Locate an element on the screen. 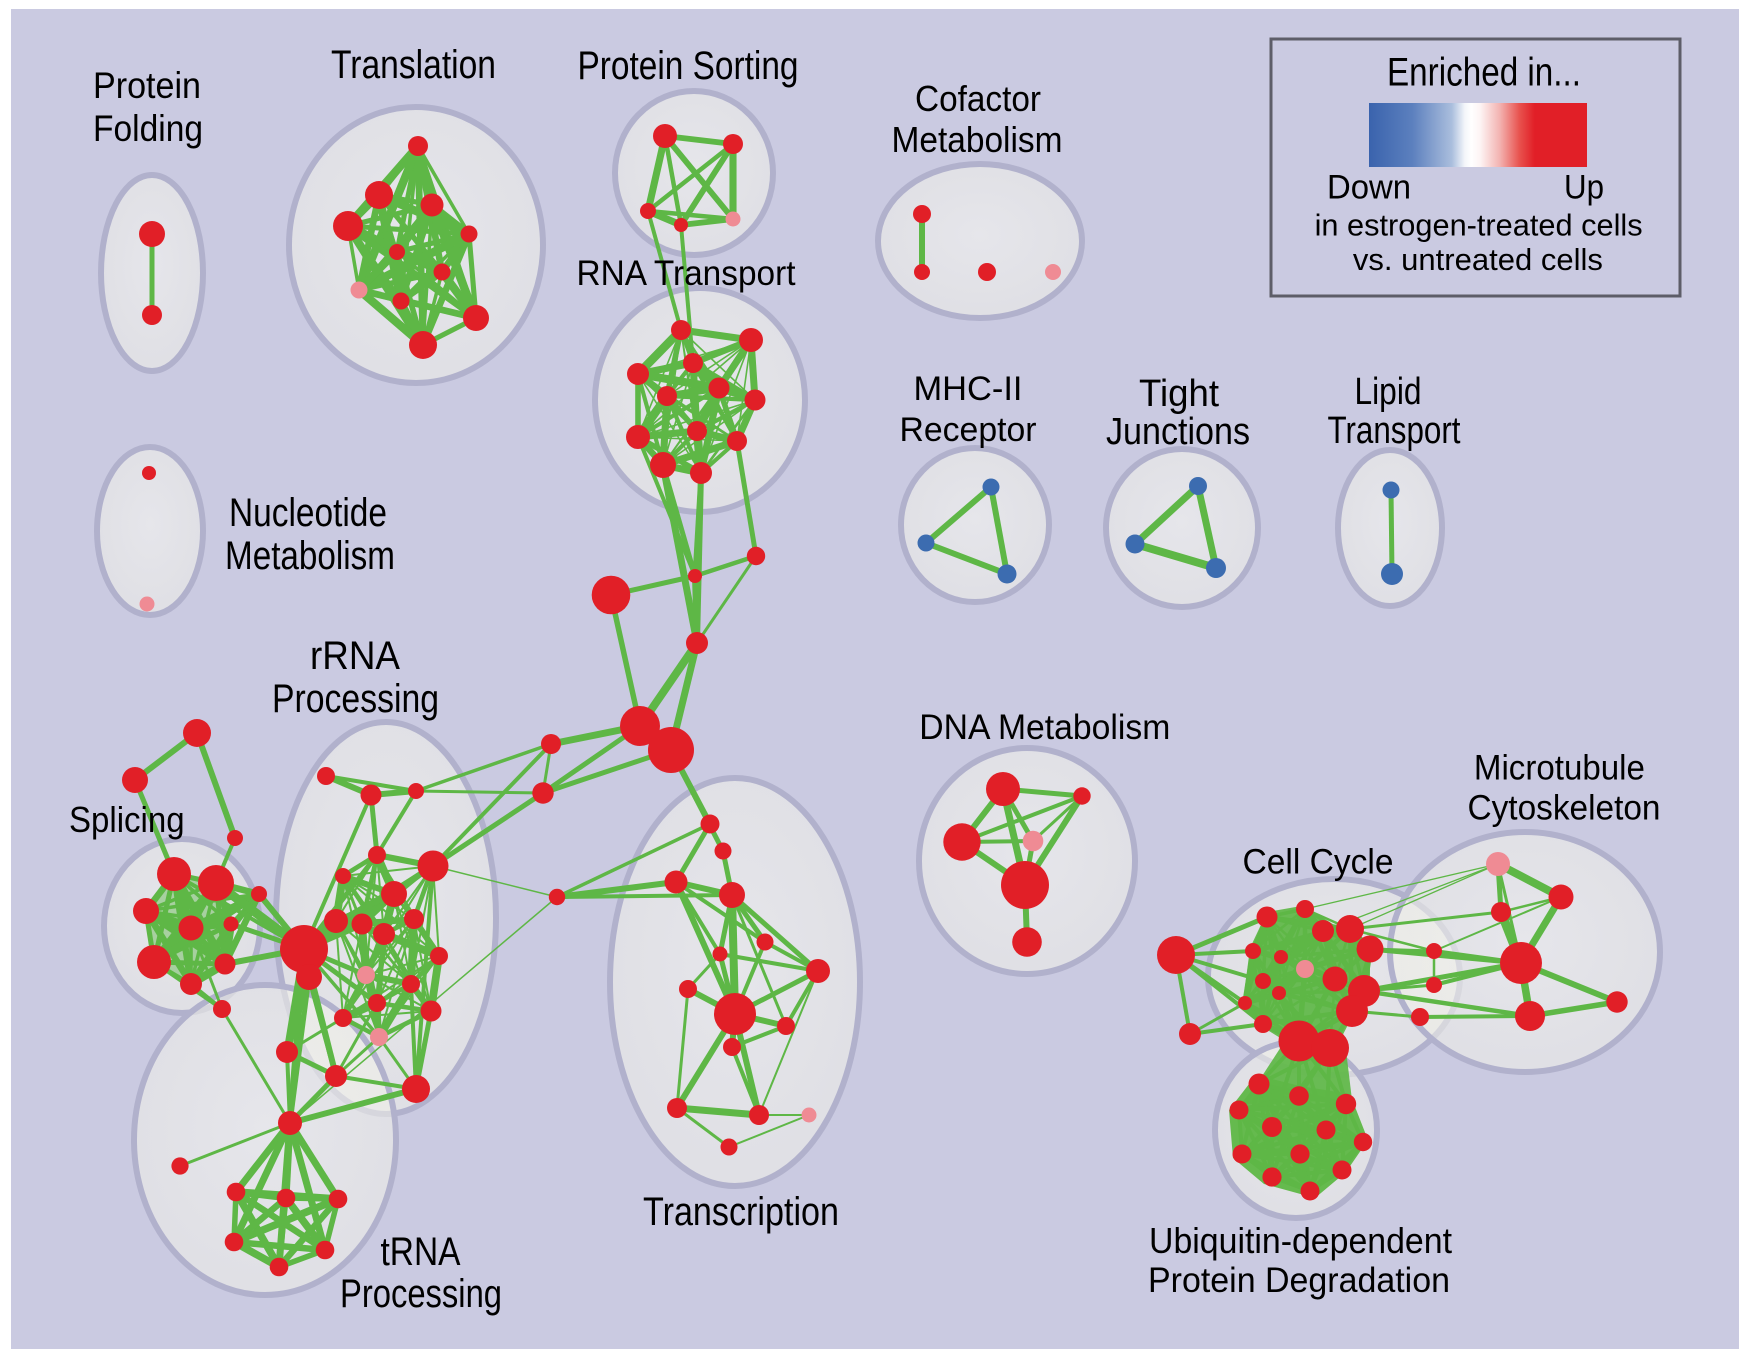 The width and height of the screenshot is (1750, 1365). svg-text: Junctions is located at coordinates (1178, 432).